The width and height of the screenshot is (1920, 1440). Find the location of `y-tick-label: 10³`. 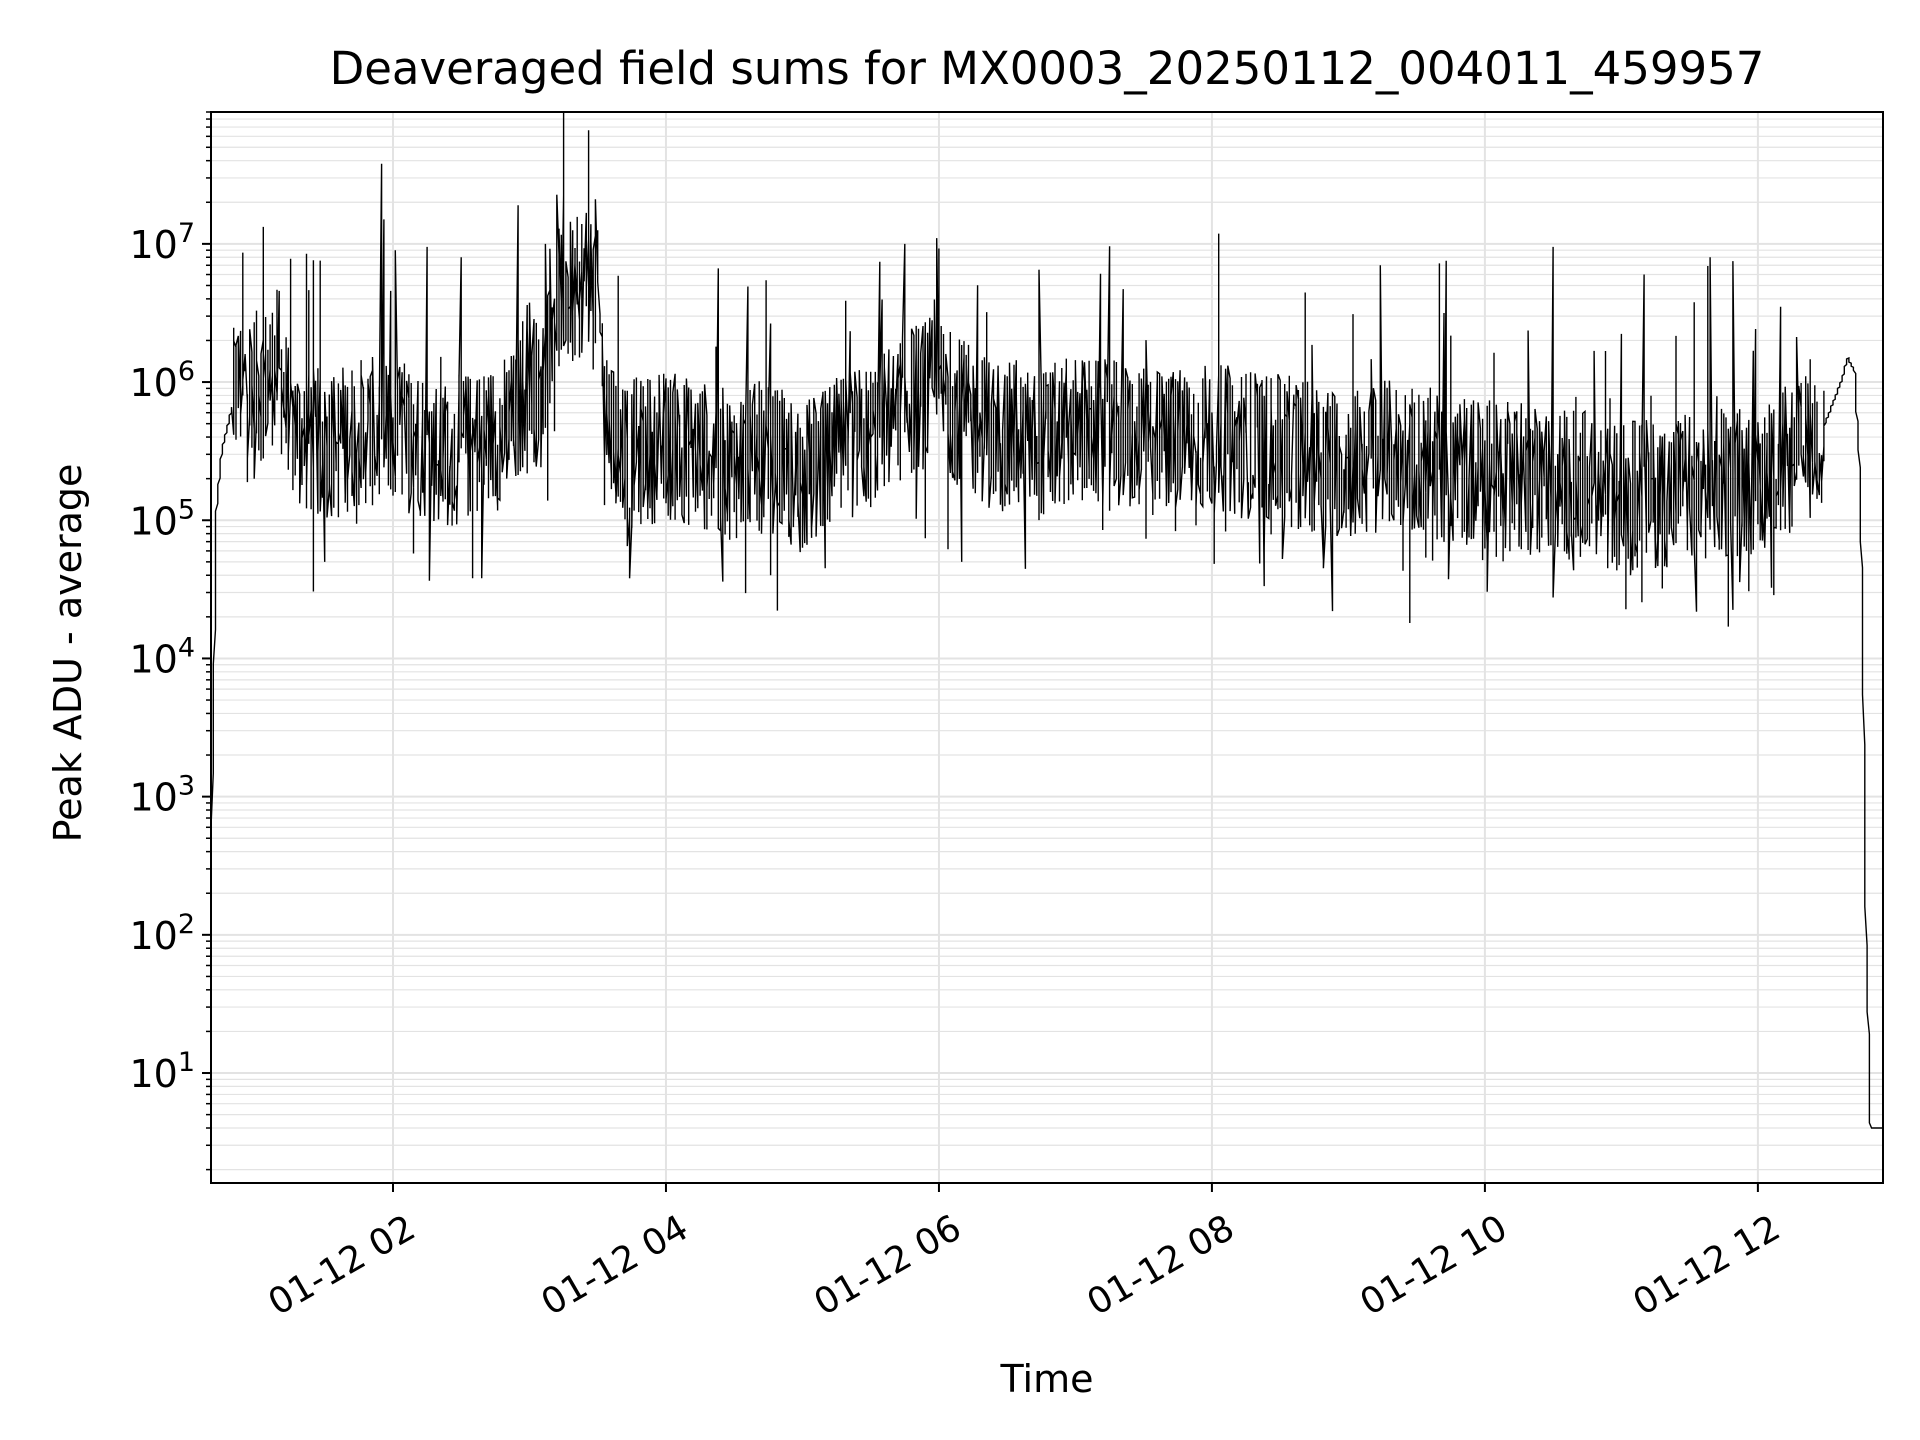

y-tick-label: 10³ is located at coordinates (162, 795).